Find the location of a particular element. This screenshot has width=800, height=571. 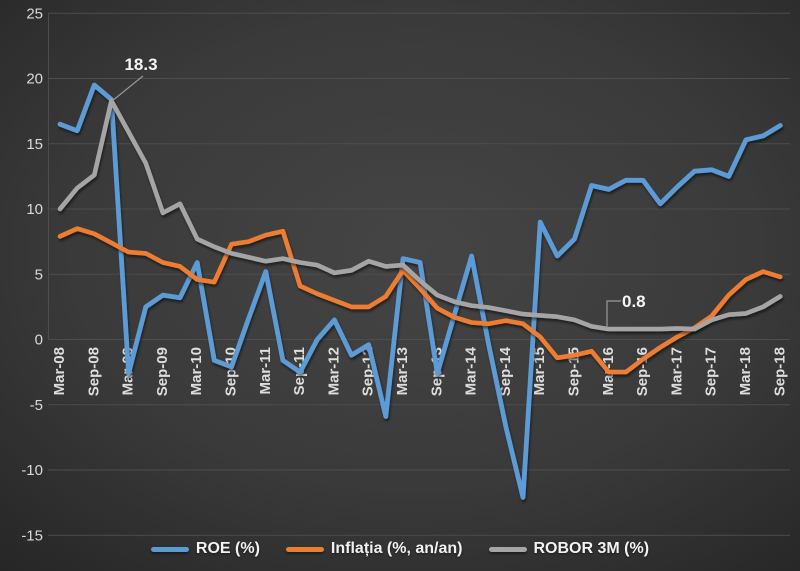

y-tick-label: 25 is located at coordinates (34, 13).